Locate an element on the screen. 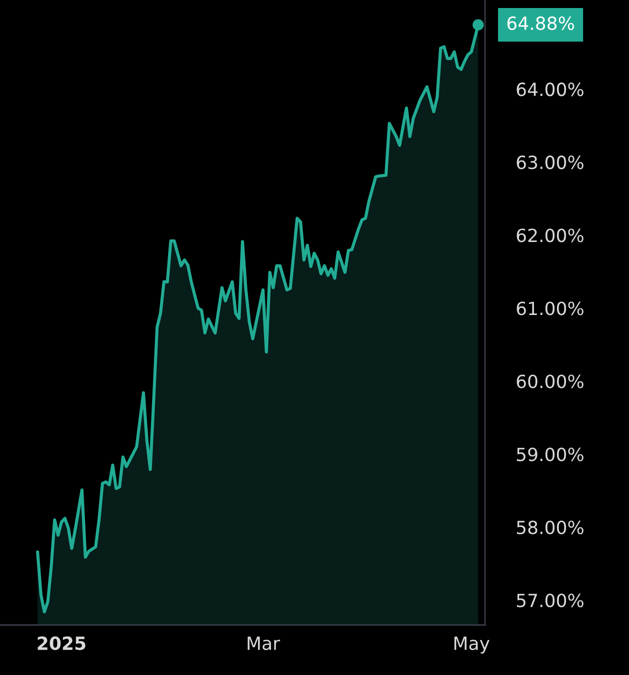  y-tick-label: 60.00% is located at coordinates (550, 381).